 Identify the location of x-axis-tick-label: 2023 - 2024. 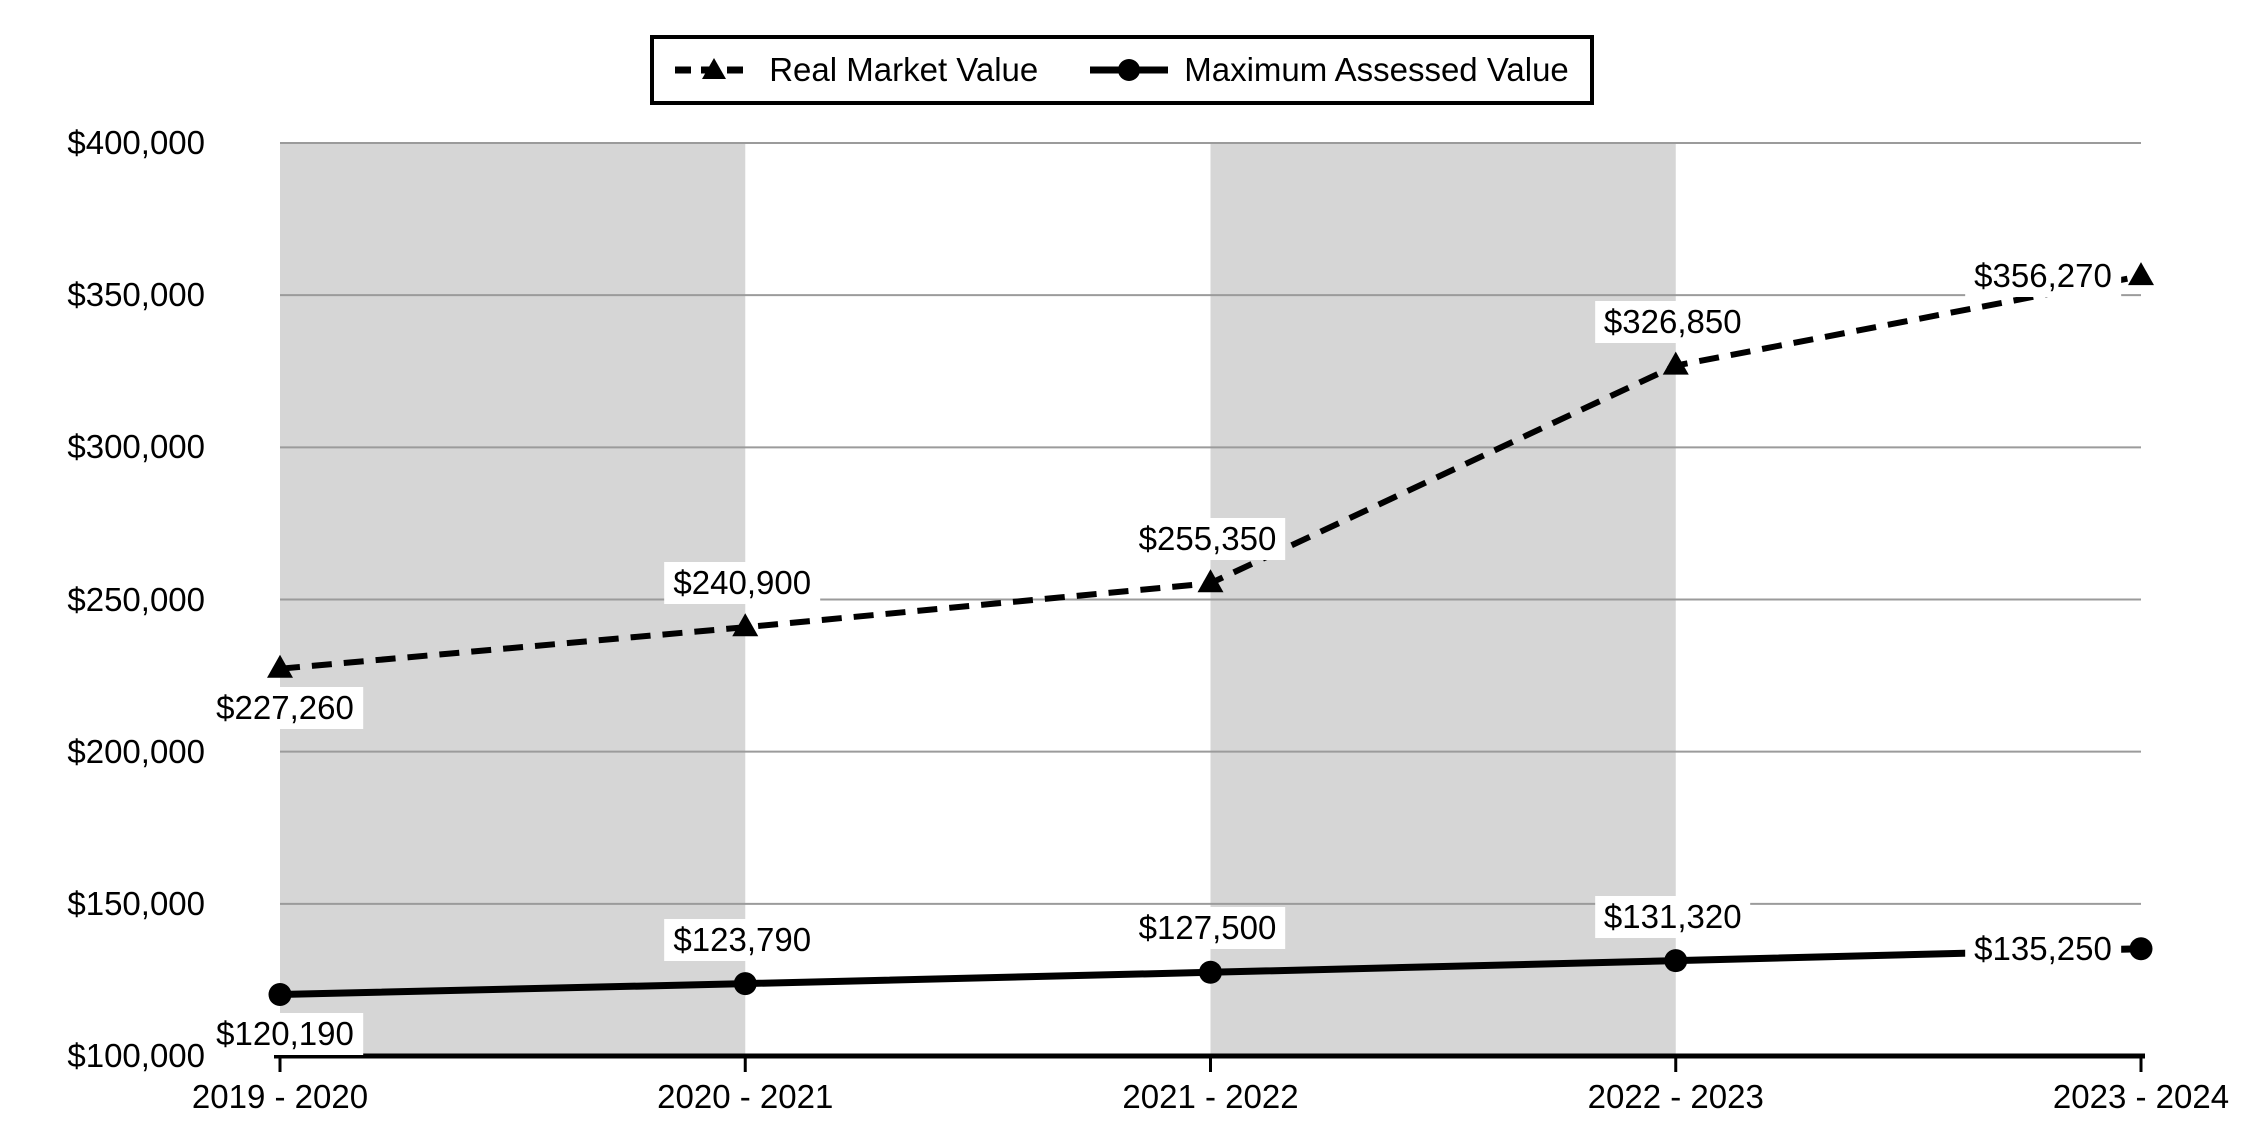
(2141, 1096).